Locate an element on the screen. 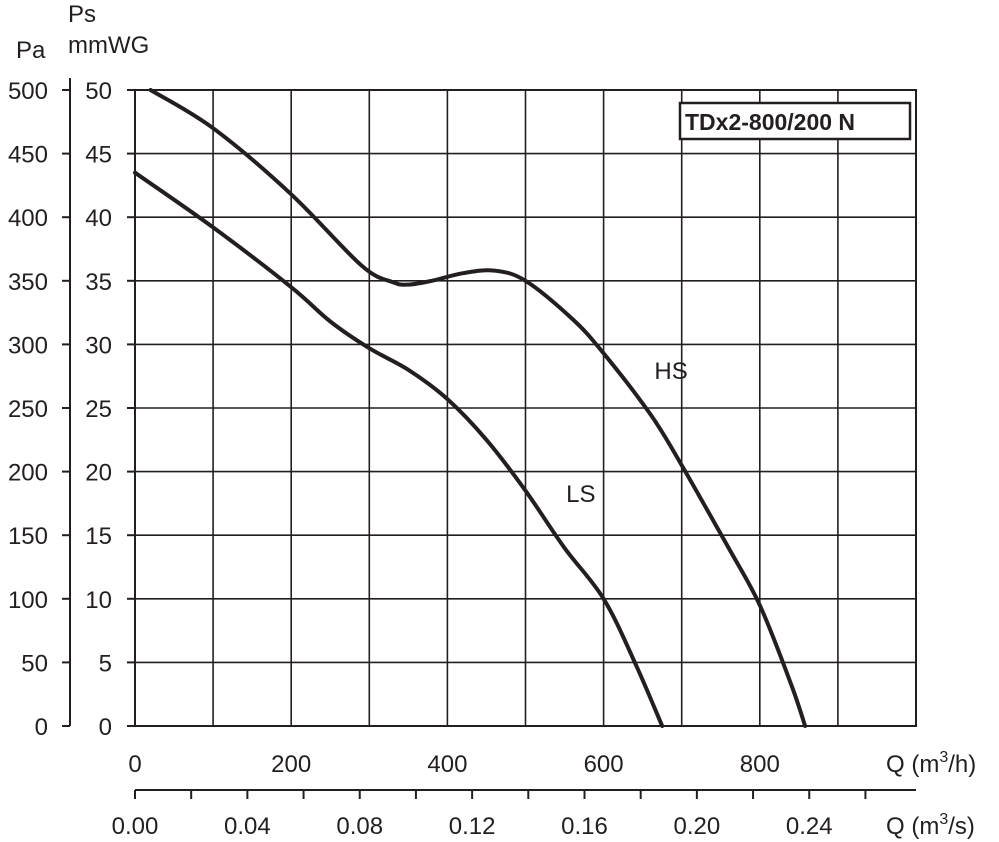 Image resolution: width=999 pixels, height=842 pixels. y-axis-pa-tick-label: 200 is located at coordinates (28, 473).